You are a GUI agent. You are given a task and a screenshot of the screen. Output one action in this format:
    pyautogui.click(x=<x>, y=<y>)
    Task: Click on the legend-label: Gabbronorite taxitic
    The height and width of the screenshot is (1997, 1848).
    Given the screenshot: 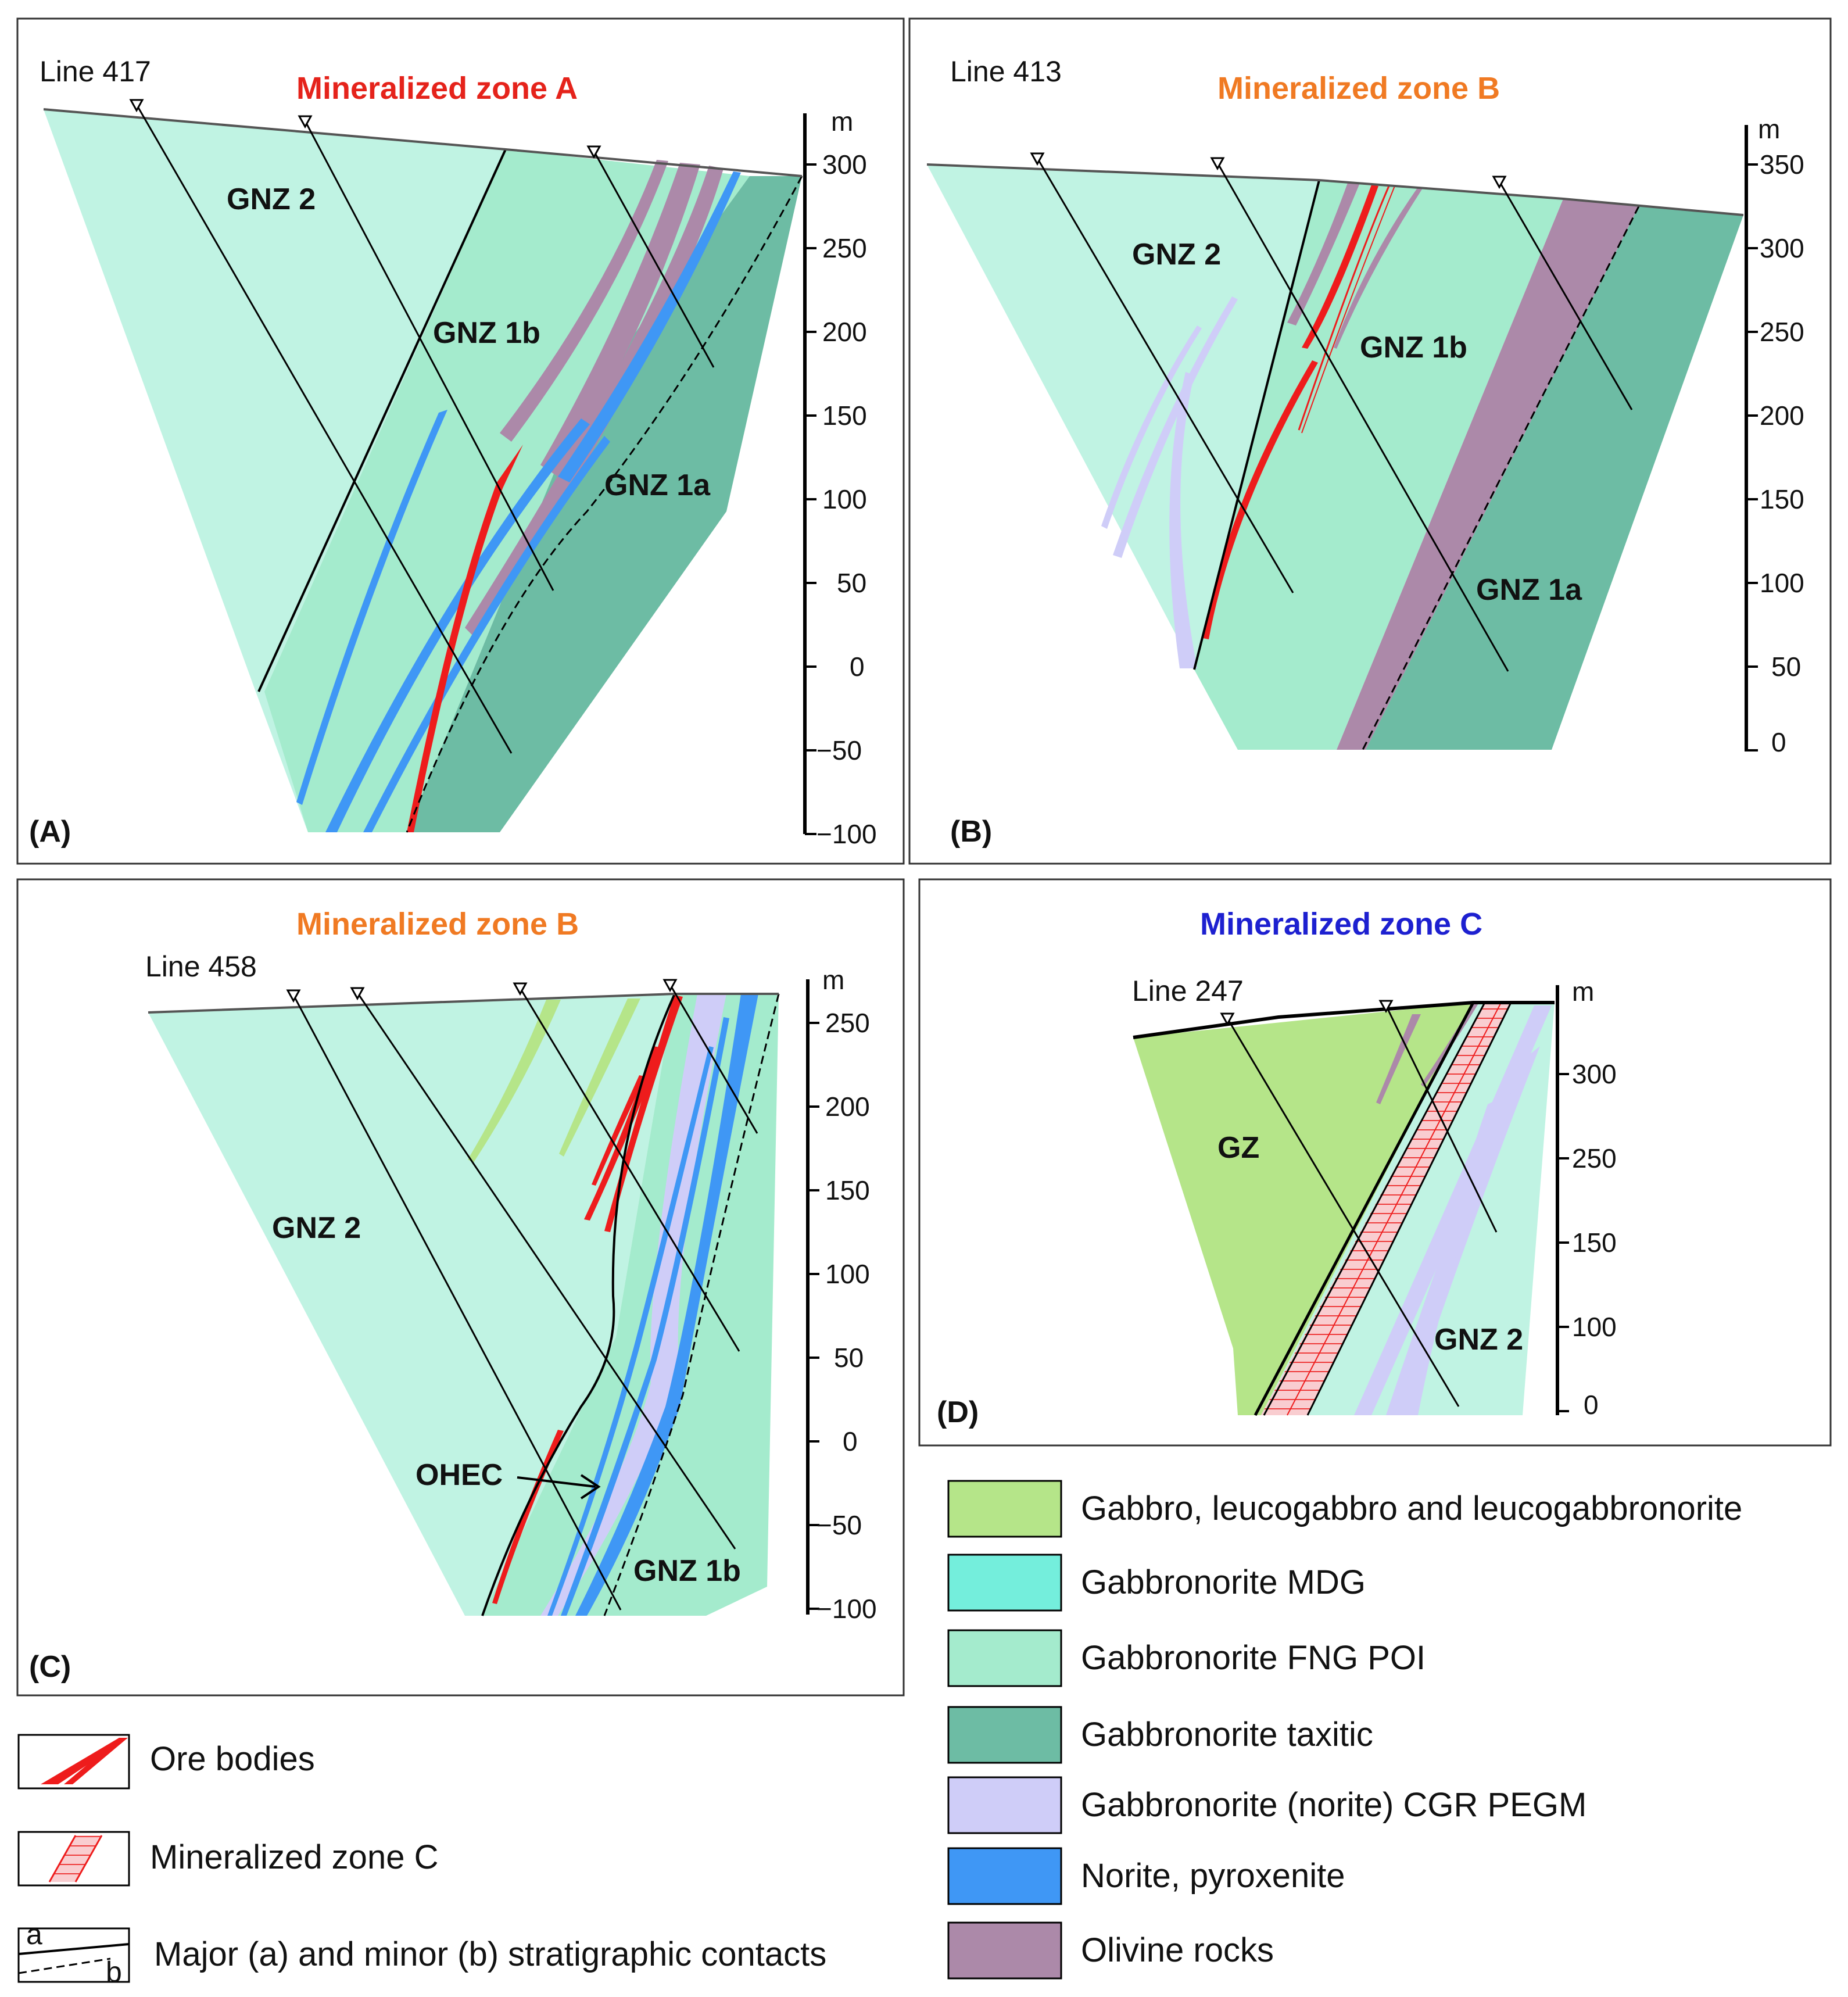 What is the action you would take?
    pyautogui.click(x=1227, y=1734)
    